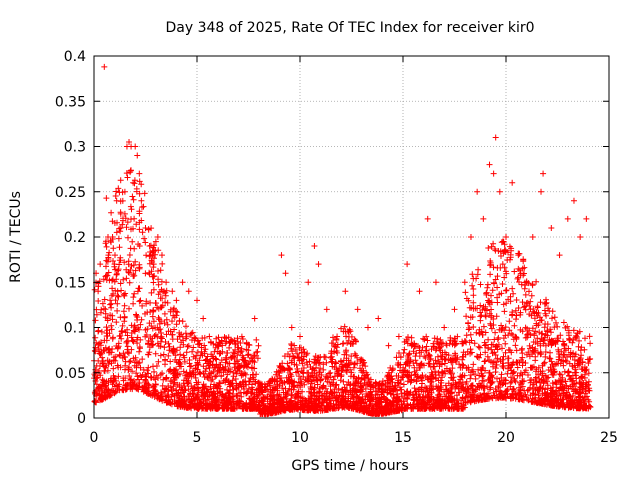 The width and height of the screenshot is (640, 480). I want to click on y-tick-label: 0.15, so click(70, 283).